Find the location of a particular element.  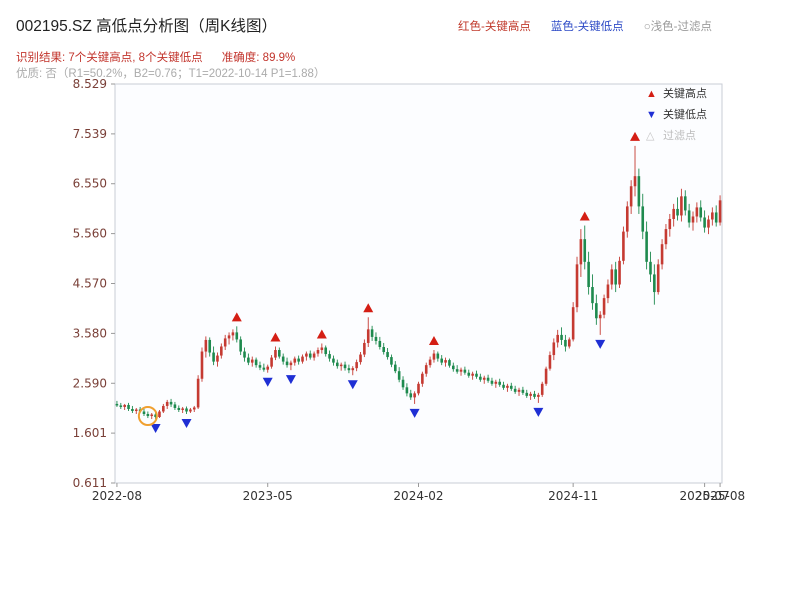

svg-text: 2024-02 is located at coordinates (418, 496).